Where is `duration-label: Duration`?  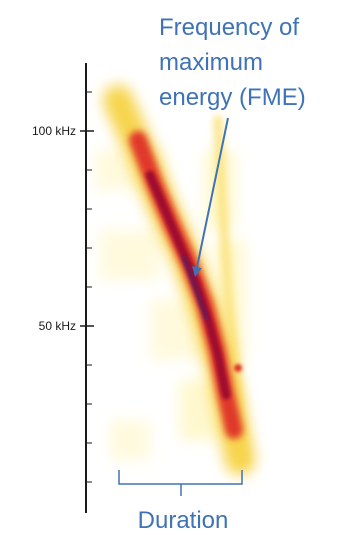 duration-label: Duration is located at coordinates (183, 520).